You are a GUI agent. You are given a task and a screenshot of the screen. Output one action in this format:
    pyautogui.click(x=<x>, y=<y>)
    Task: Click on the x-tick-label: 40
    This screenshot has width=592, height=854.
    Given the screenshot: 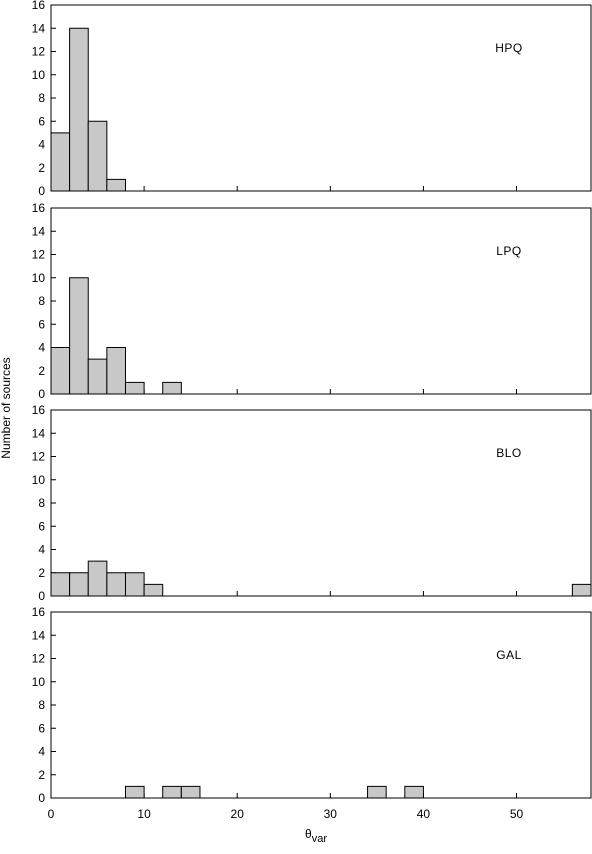 What is the action you would take?
    pyautogui.click(x=424, y=814)
    